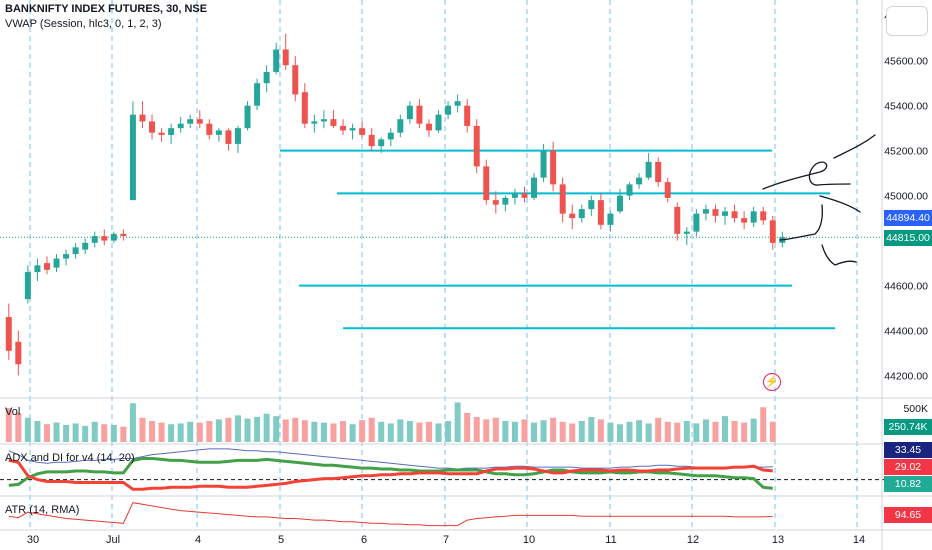 The width and height of the screenshot is (932, 550). Describe the element at coordinates (446, 540) in the screenshot. I see `time-axis: 30 Jul 4 5 6 7 10 11 12 13 14` at that location.